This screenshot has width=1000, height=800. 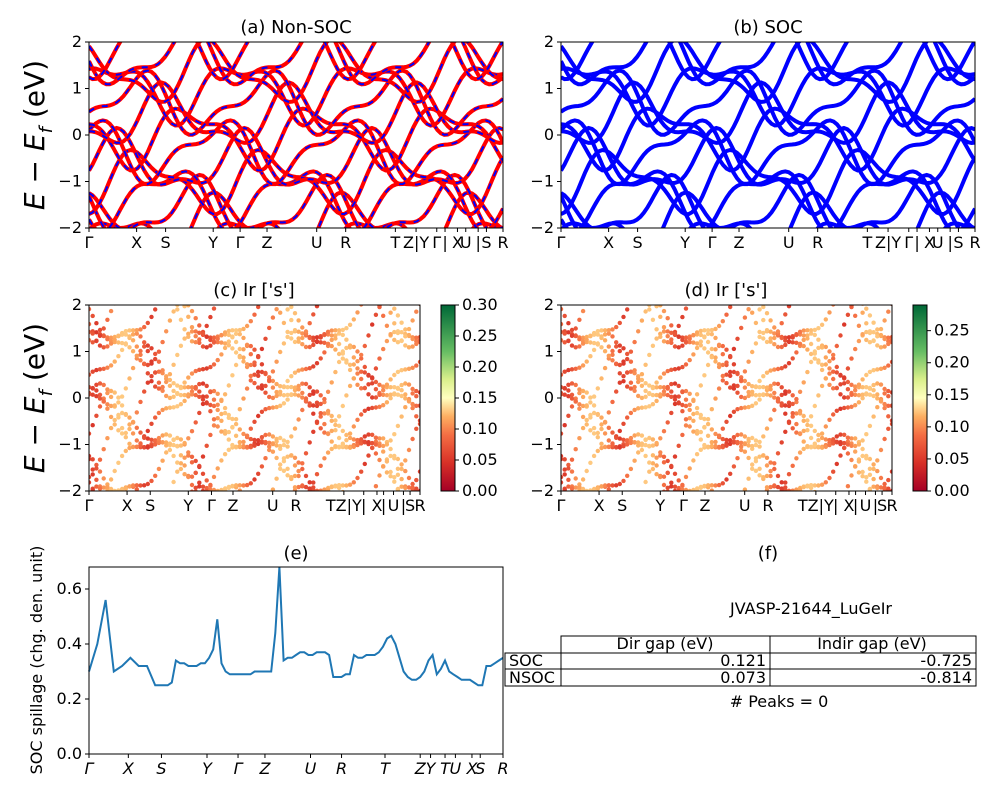 I want to click on panel-b-xtick-label: X, so click(x=608, y=242).